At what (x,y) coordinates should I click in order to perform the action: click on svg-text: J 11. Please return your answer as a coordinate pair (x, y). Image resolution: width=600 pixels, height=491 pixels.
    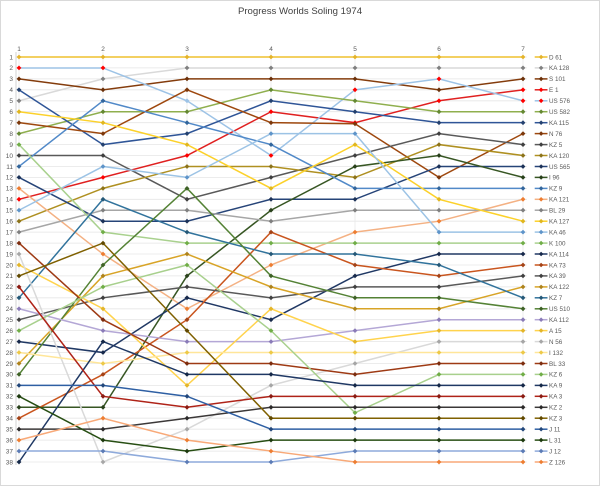
    Looking at the image, I should click on (555, 430).